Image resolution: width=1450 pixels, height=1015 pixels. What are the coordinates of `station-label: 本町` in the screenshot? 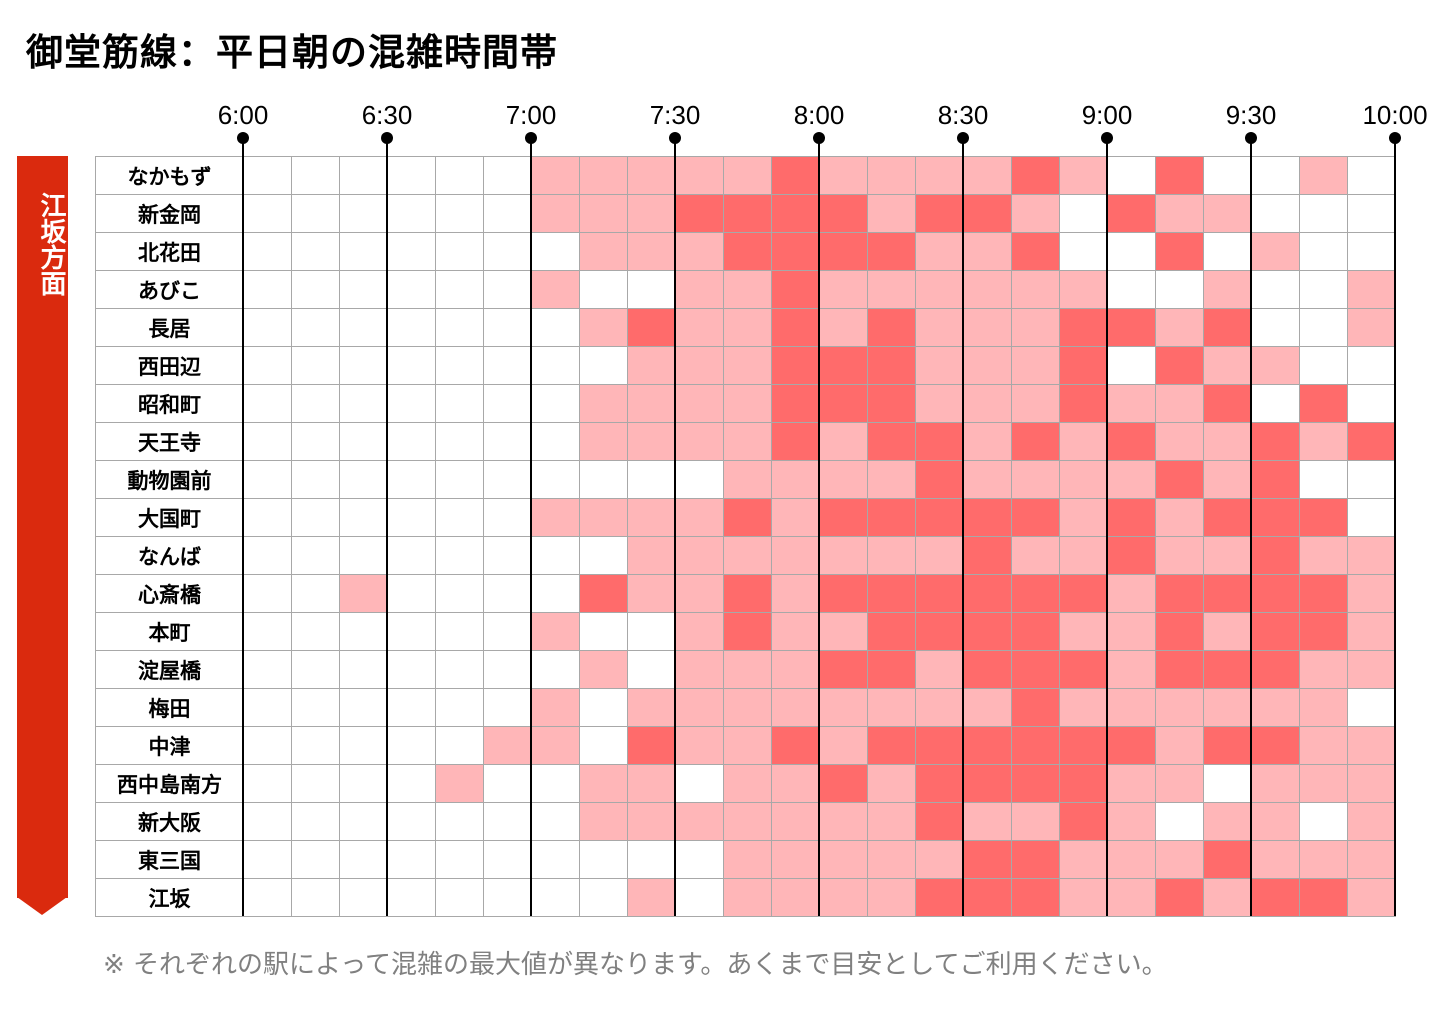 It's located at (170, 632).